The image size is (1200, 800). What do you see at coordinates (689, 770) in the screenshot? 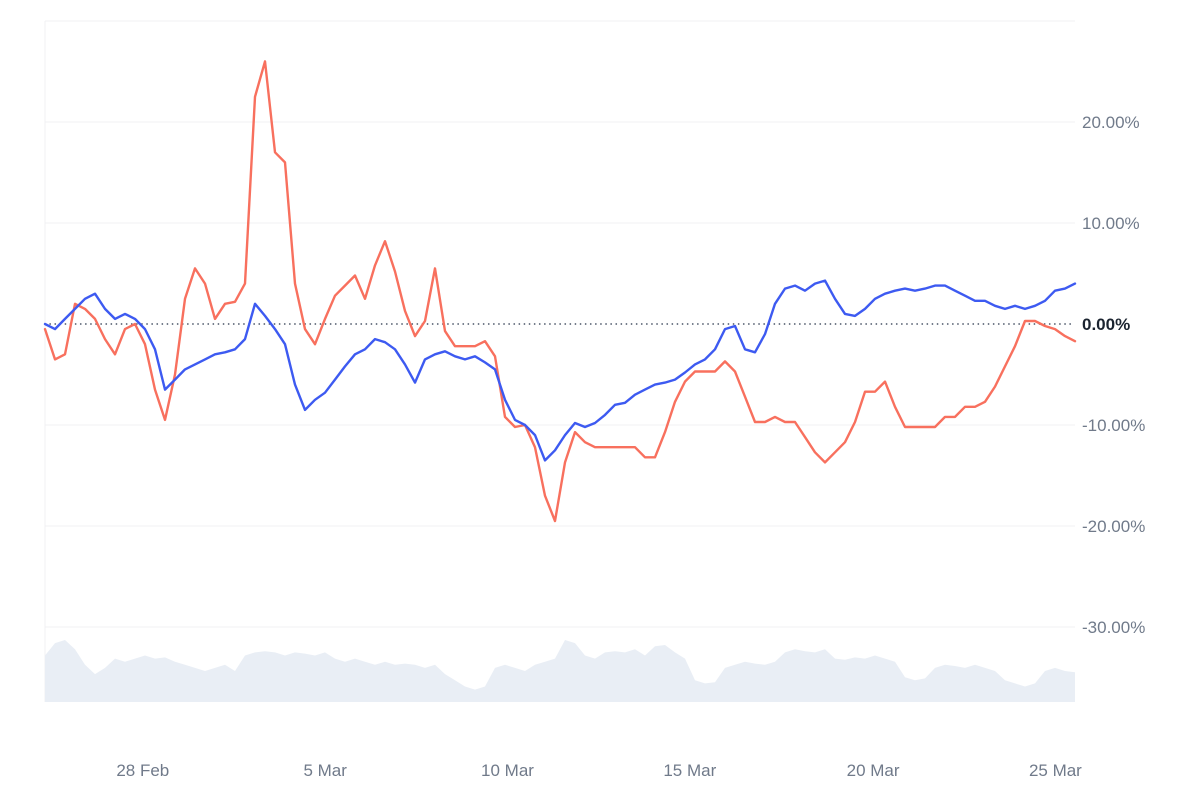
I see `x-tick-label: 15 Mar` at bounding box center [689, 770].